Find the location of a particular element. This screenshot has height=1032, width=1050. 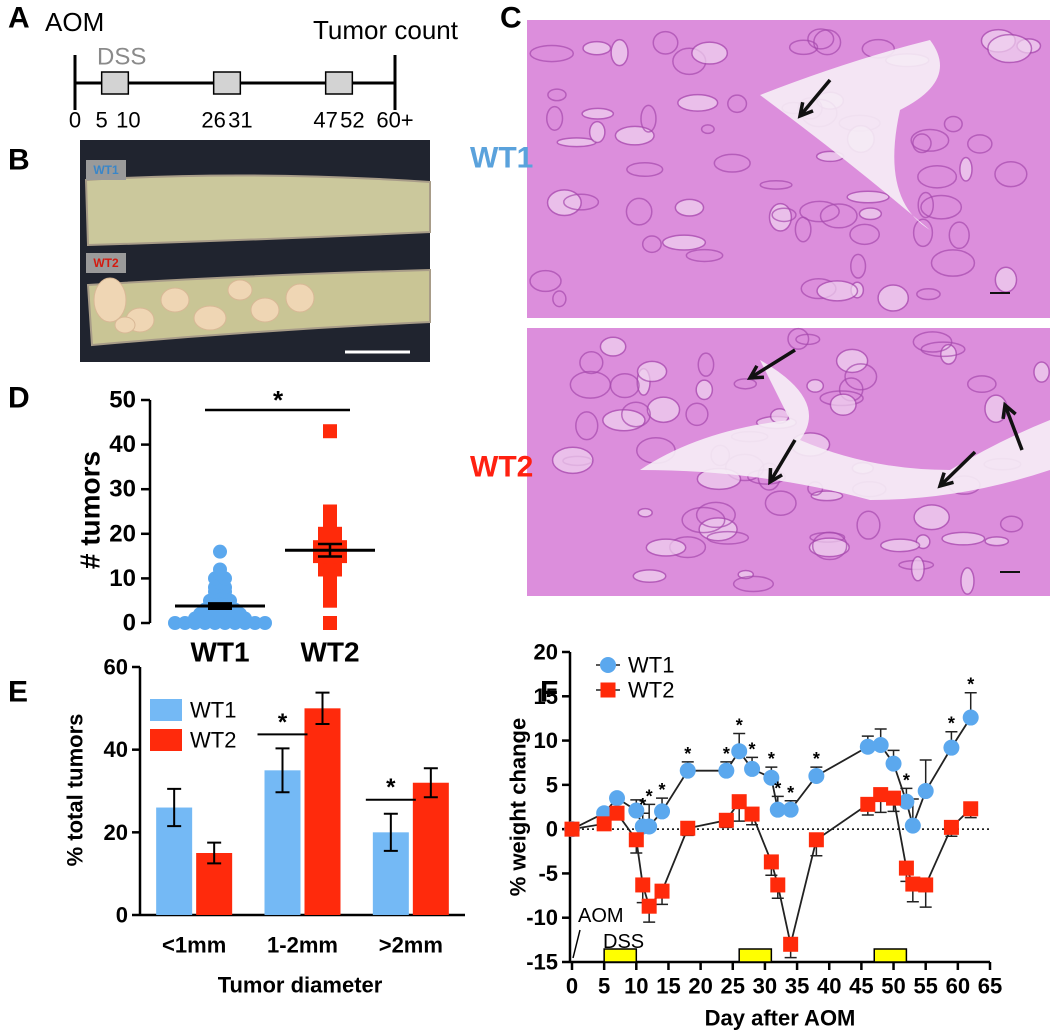

x-axis-label: Tumor diameter is located at coordinates (300, 985).